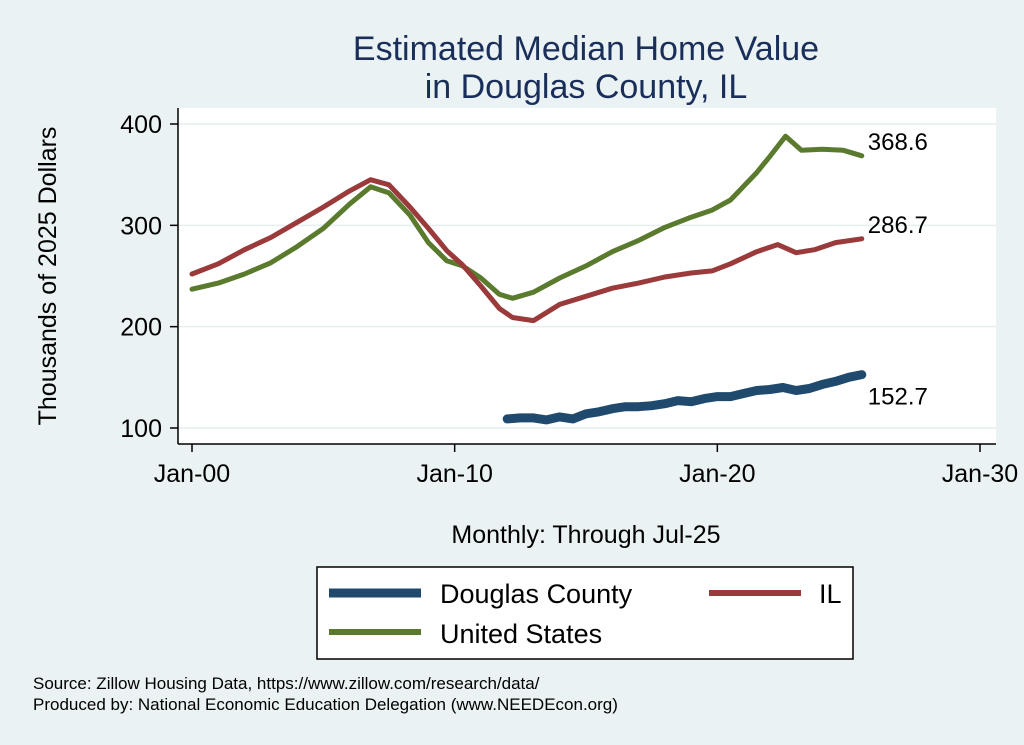 This screenshot has width=1024, height=745. Describe the element at coordinates (521, 634) in the screenshot. I see `legend-label-united-states: United States` at that location.